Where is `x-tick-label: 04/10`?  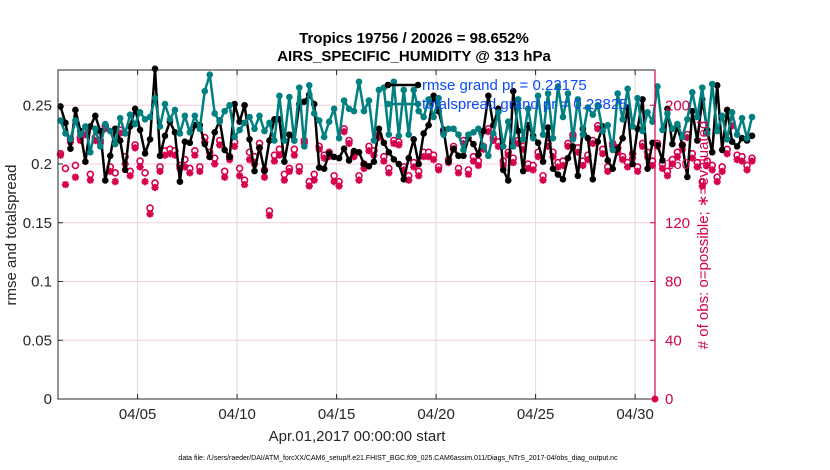
x-tick-label: 04/10 is located at coordinates (237, 414).